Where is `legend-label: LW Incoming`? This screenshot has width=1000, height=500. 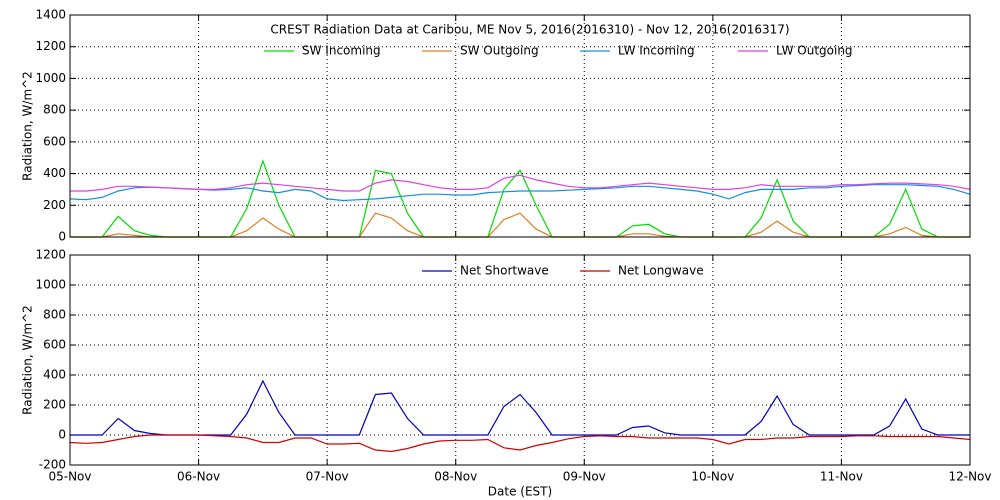
legend-label: LW Incoming is located at coordinates (656, 51).